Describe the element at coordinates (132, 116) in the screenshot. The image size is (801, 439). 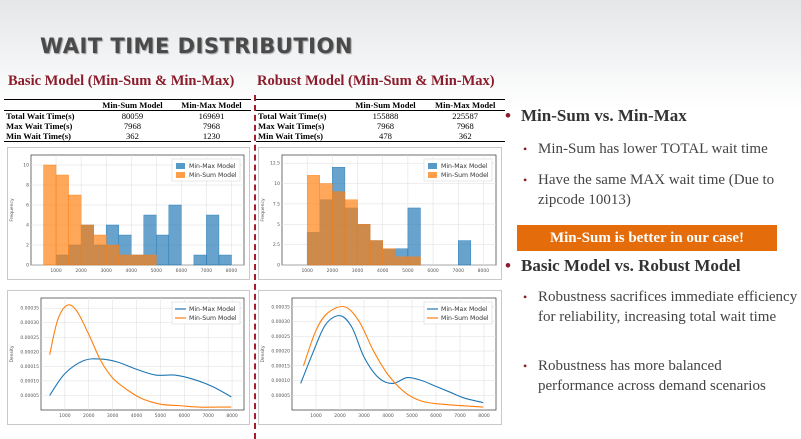
I see `cell-min-sum: 80059` at that location.